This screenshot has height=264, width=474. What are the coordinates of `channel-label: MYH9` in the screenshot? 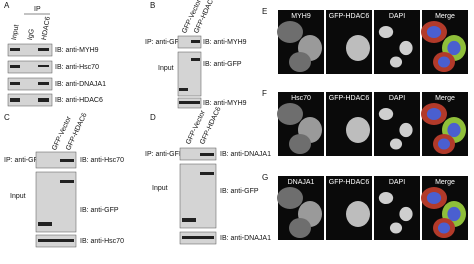 It's located at (301, 16).